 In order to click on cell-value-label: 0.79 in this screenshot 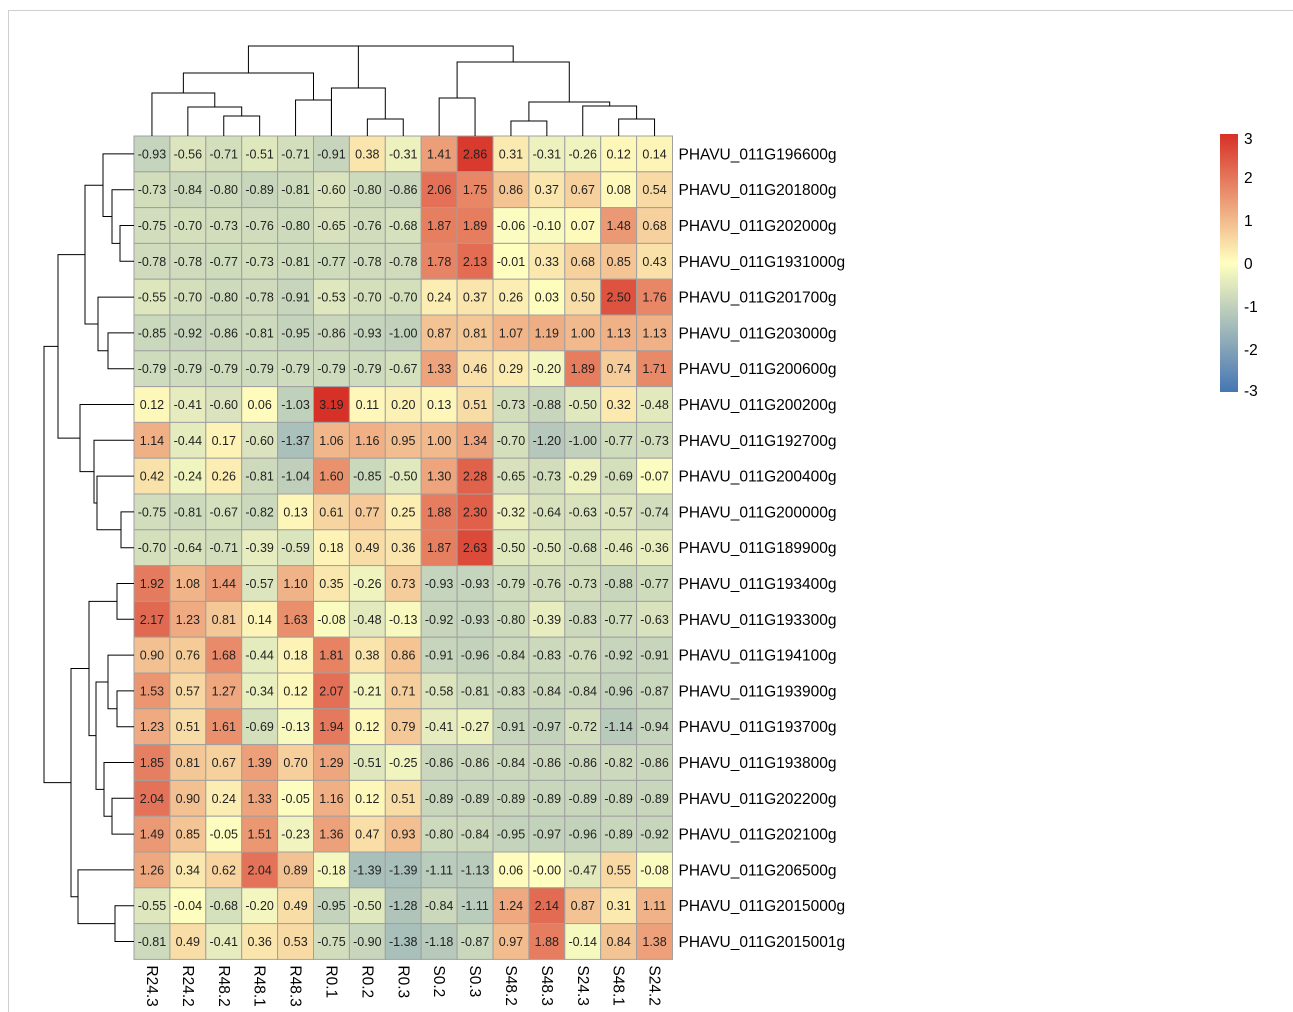, I will do `click(403, 727)`.